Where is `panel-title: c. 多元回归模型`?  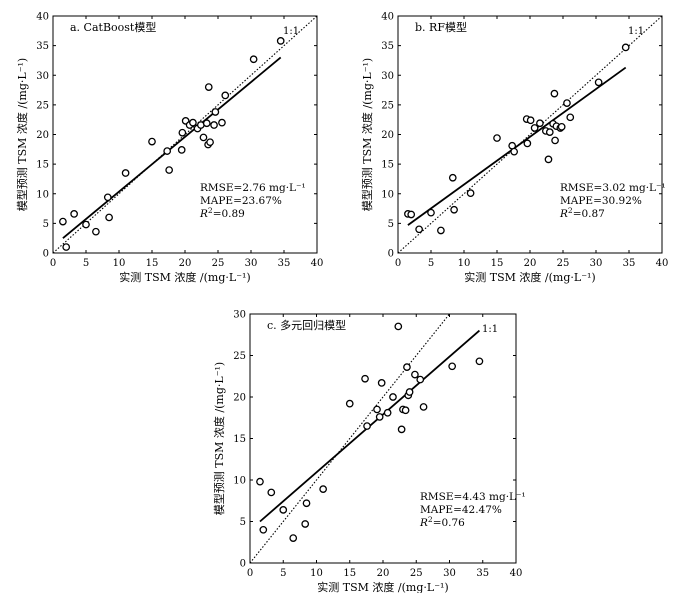 panel-title: c. 多元回归模型 is located at coordinates (306, 325).